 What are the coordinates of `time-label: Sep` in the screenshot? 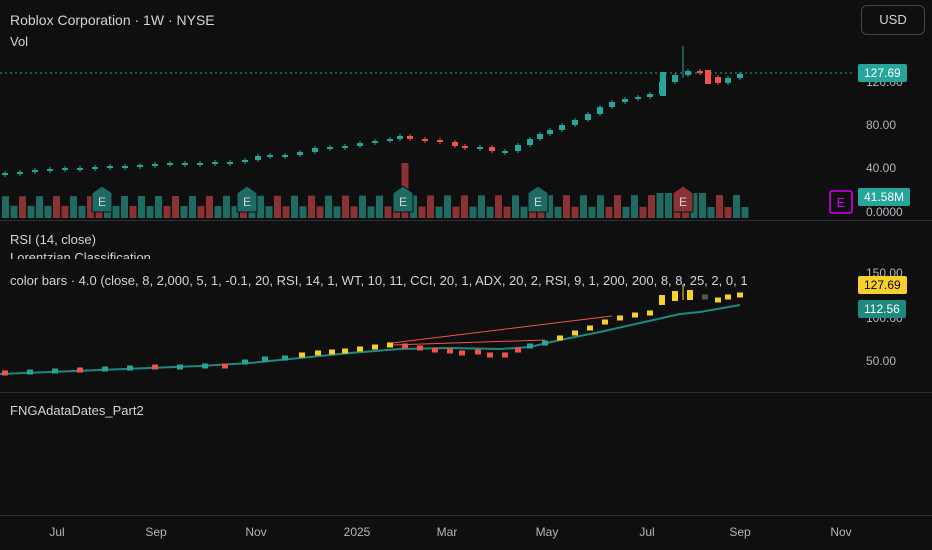 It's located at (156, 532).